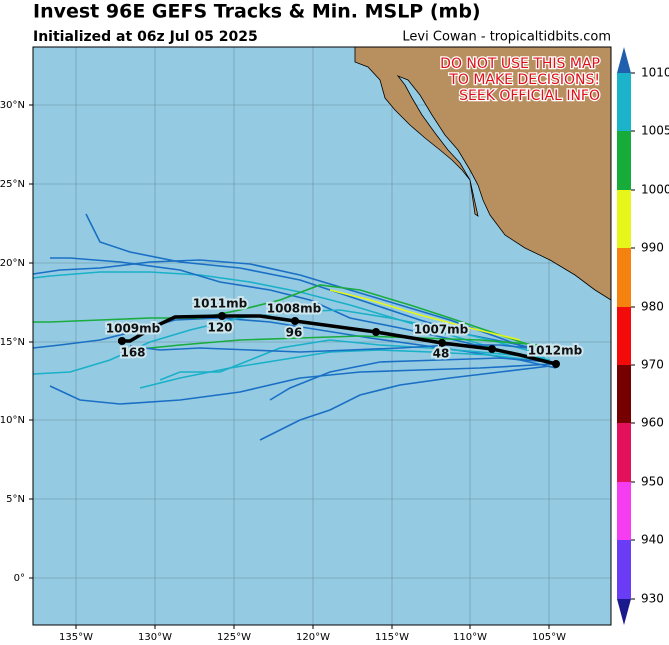  Describe the element at coordinates (12, 105) in the screenshot. I see `lat-label: 30°N` at that location.